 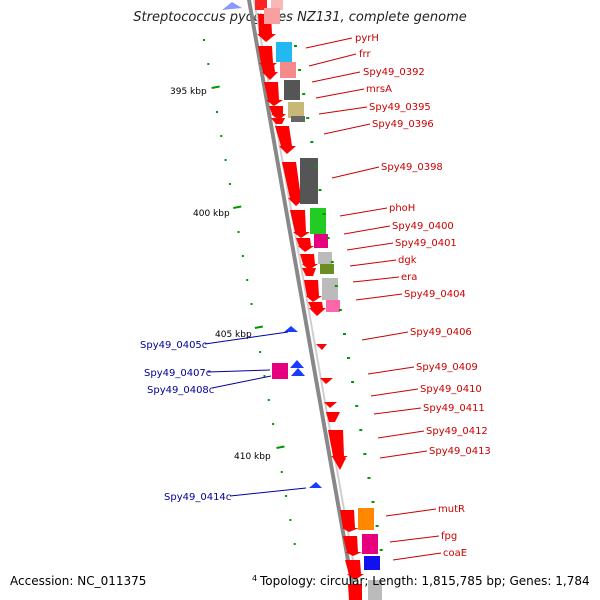 I want to click on gene-label: Spy49_0404, so click(x=435, y=294).